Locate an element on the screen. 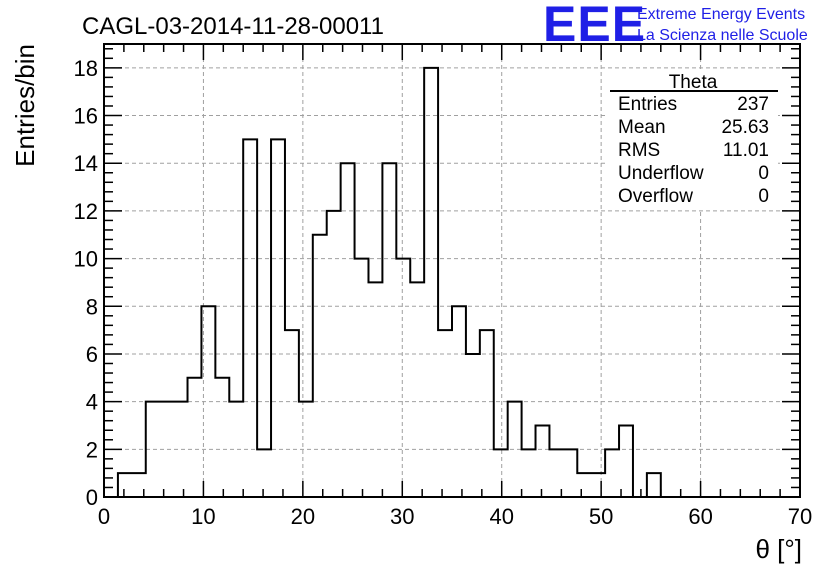 This screenshot has height=572, width=836. stats-value-mean: 25.63 is located at coordinates (745, 127).